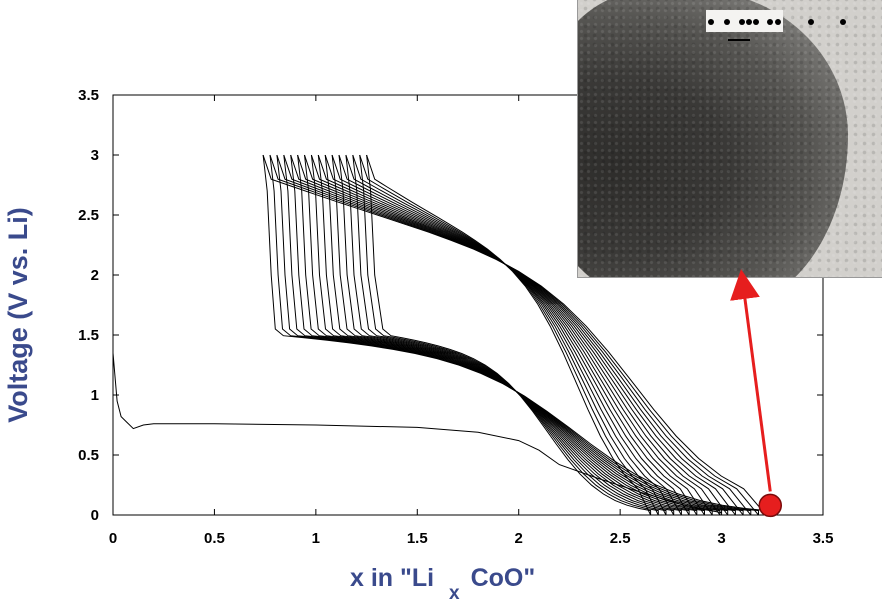 This screenshot has width=882, height=612. What do you see at coordinates (713, 138) in the screenshot?
I see `inset-particle` at bounding box center [713, 138].